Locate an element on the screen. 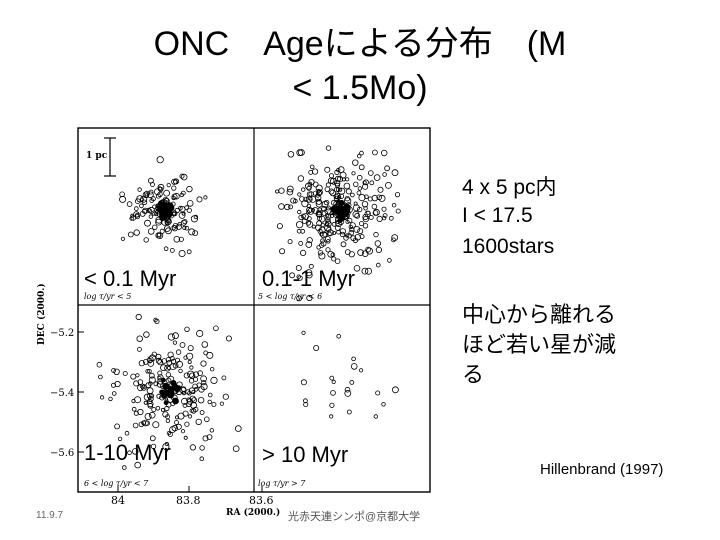 Image resolution: width=720 pixels, height=540 pixels. panel-sublabel-3: 6 < log τ/yr < 7 is located at coordinates (116, 483).